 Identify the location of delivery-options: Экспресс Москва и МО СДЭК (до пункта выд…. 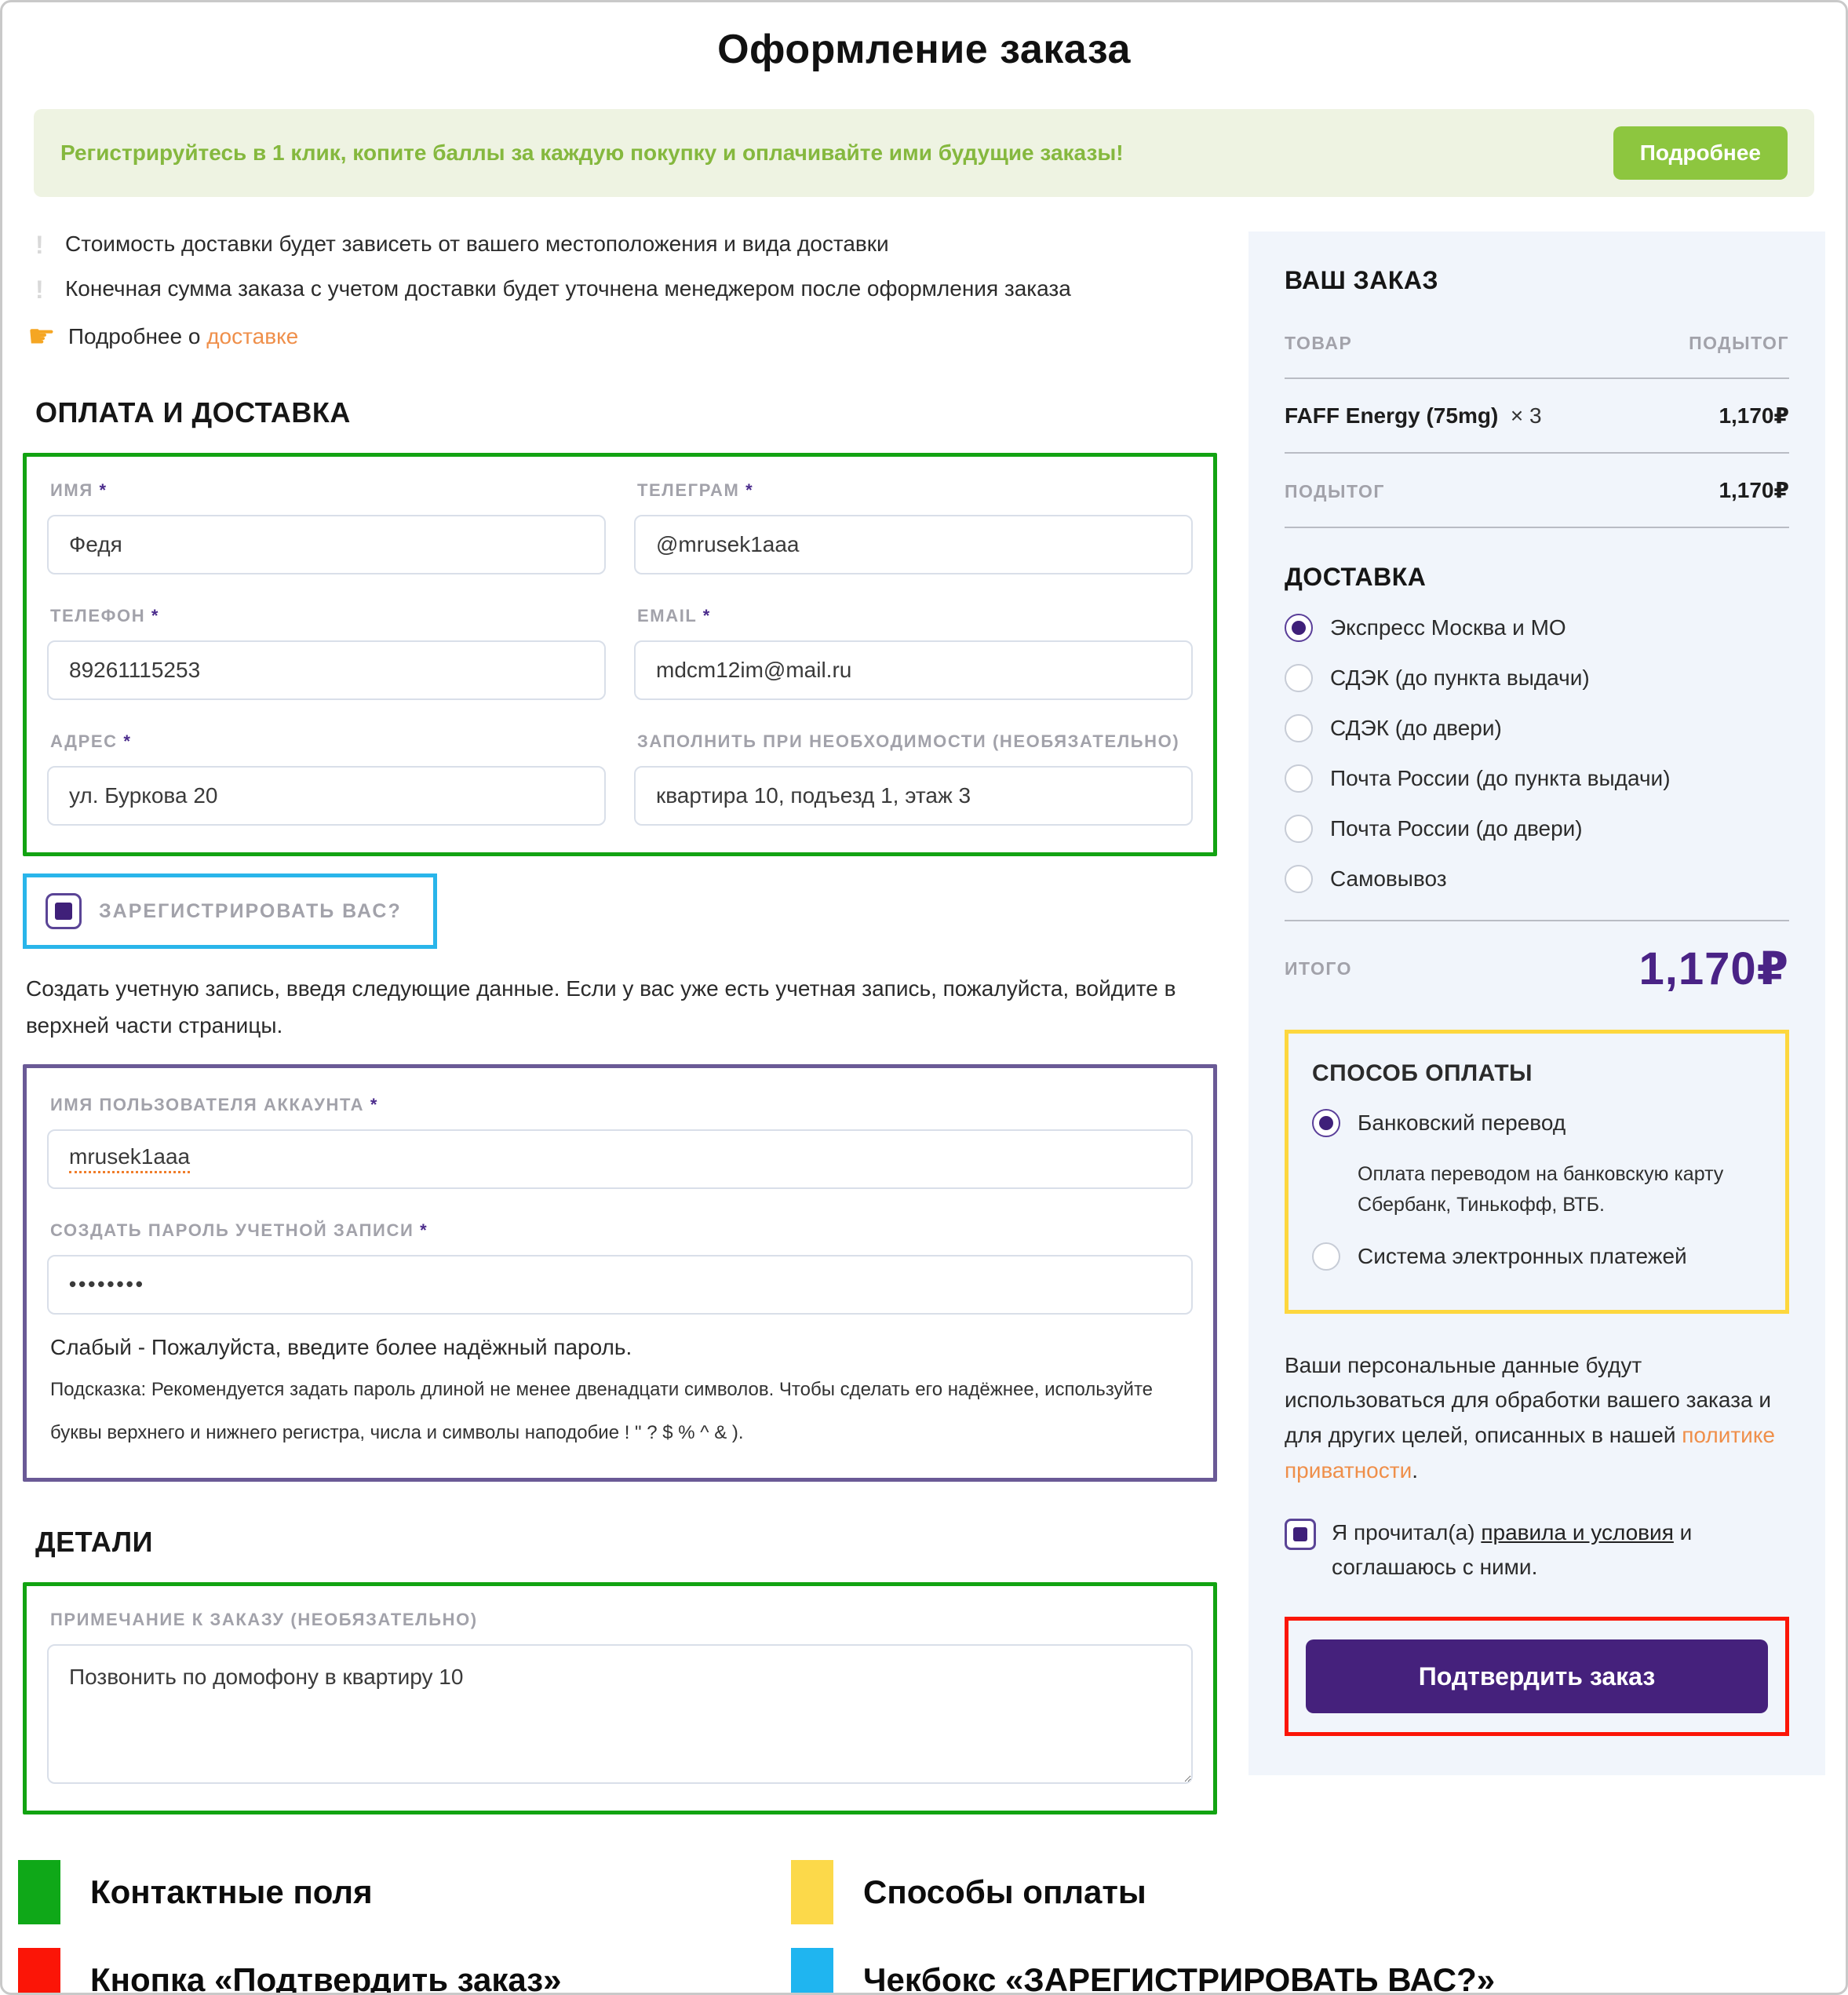
(1537, 753).